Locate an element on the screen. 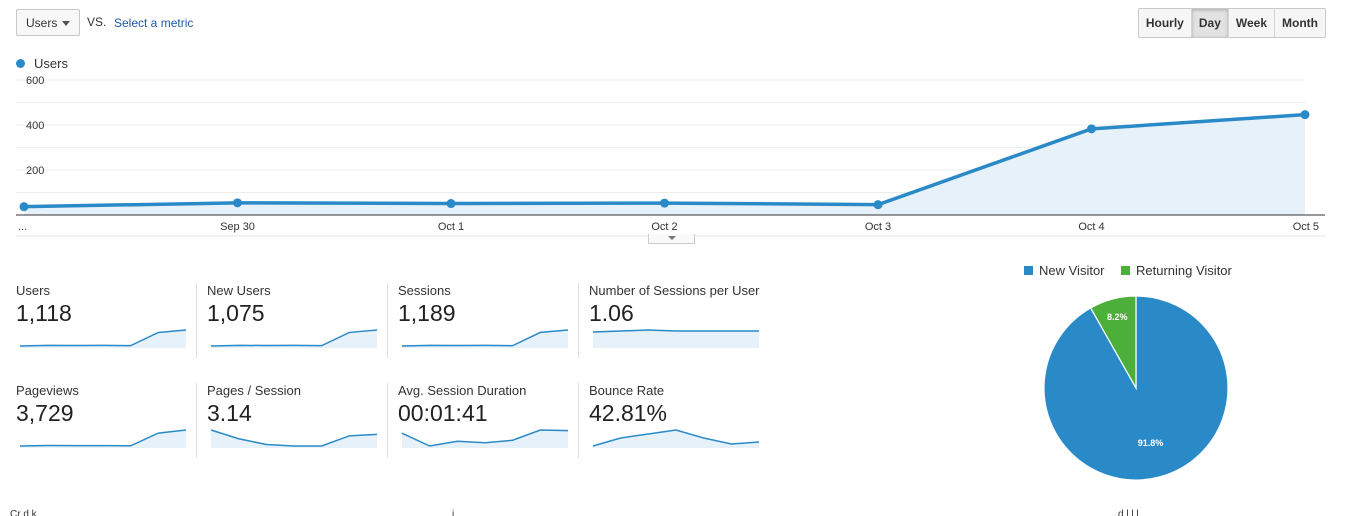  chart-expander is located at coordinates (671, 239).